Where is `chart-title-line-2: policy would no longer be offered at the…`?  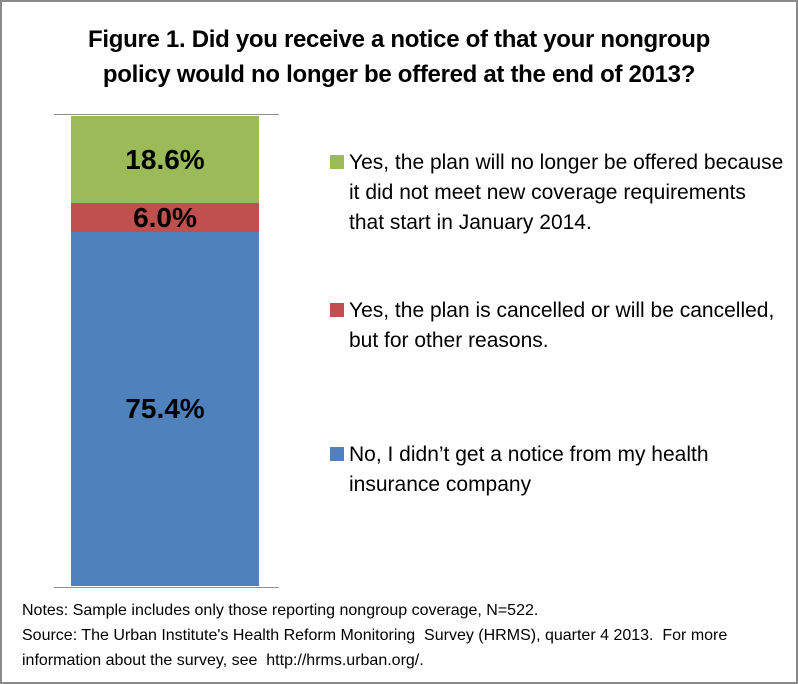 chart-title-line-2: policy would no longer be offered at the… is located at coordinates (399, 74).